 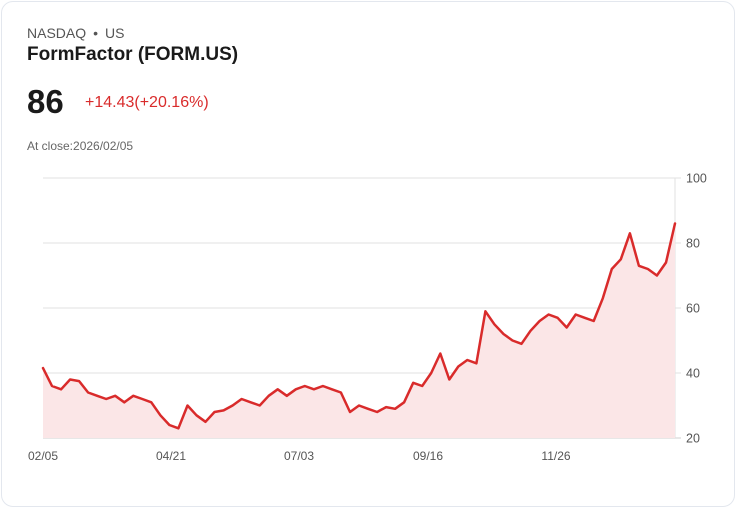 I want to click on price-change: +14.43(+20.16%), so click(x=147, y=102).